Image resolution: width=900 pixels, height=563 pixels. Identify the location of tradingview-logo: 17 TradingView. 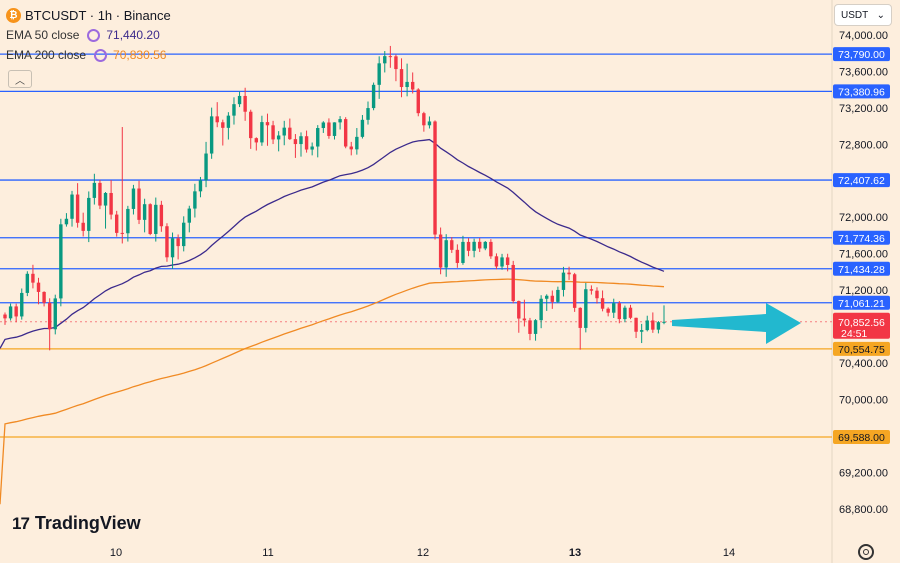
(76, 523).